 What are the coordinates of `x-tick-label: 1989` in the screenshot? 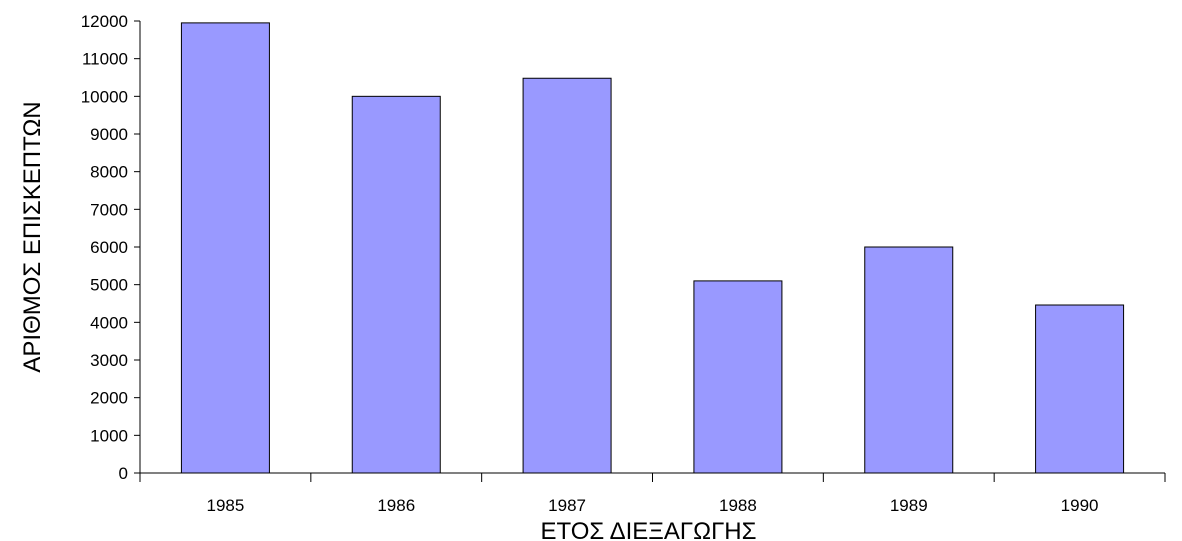 It's located at (909, 505).